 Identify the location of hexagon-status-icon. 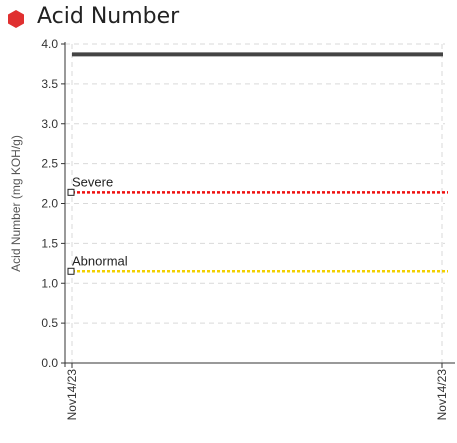
(16, 19).